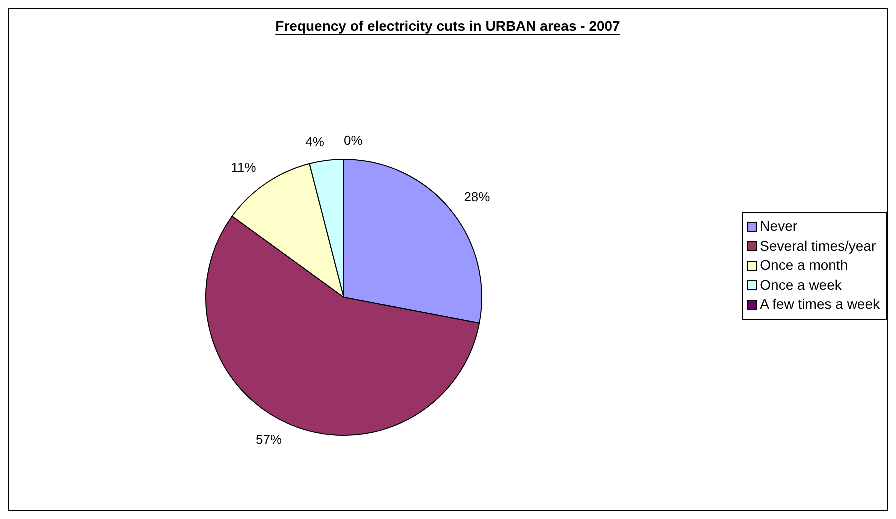 The width and height of the screenshot is (896, 519). Describe the element at coordinates (801, 285) in the screenshot. I see `legend-label: Once a week` at that location.